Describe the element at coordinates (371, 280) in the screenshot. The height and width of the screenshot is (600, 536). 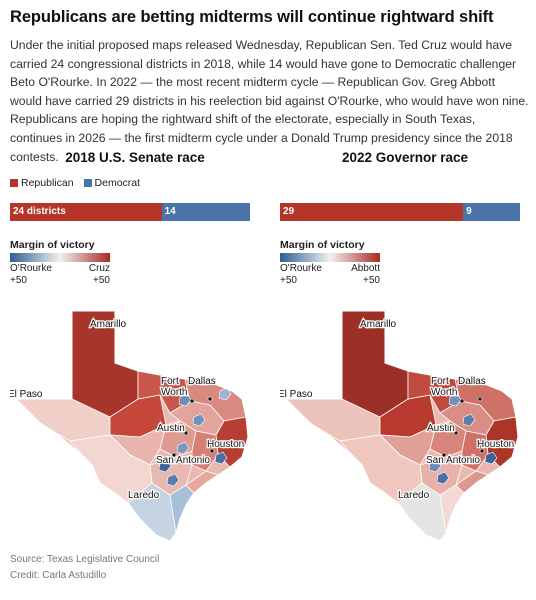
I see `governor-right-value: +50` at that location.